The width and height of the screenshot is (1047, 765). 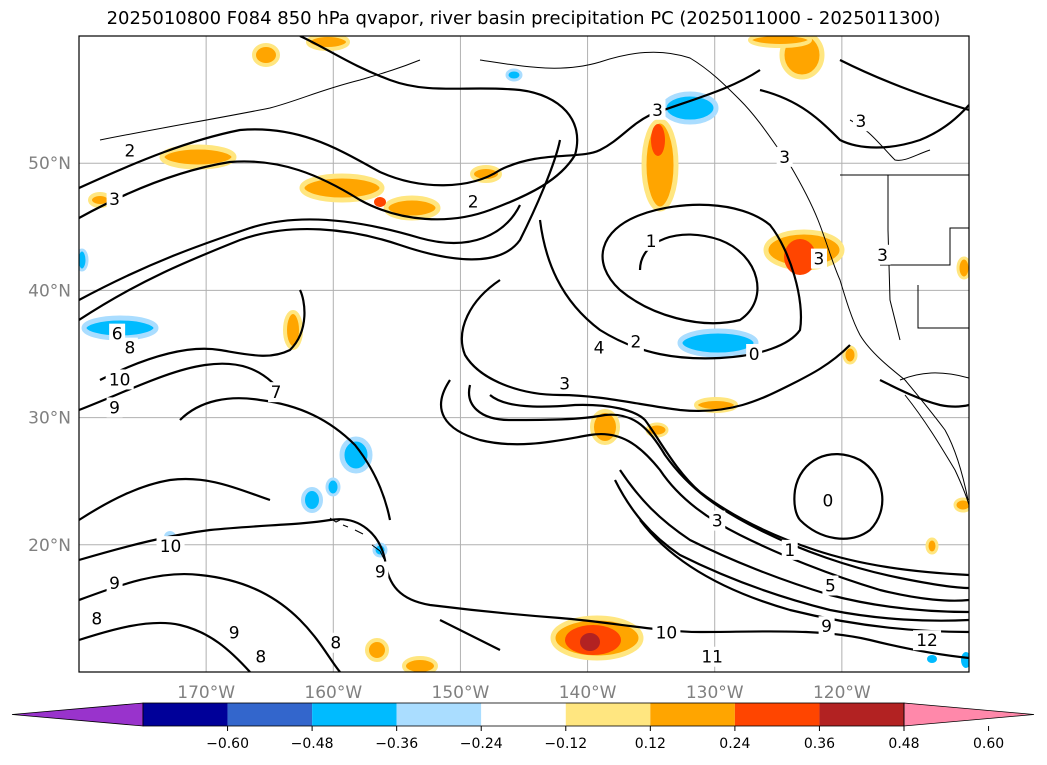 I want to click on contour-label: 11, so click(x=712, y=658).